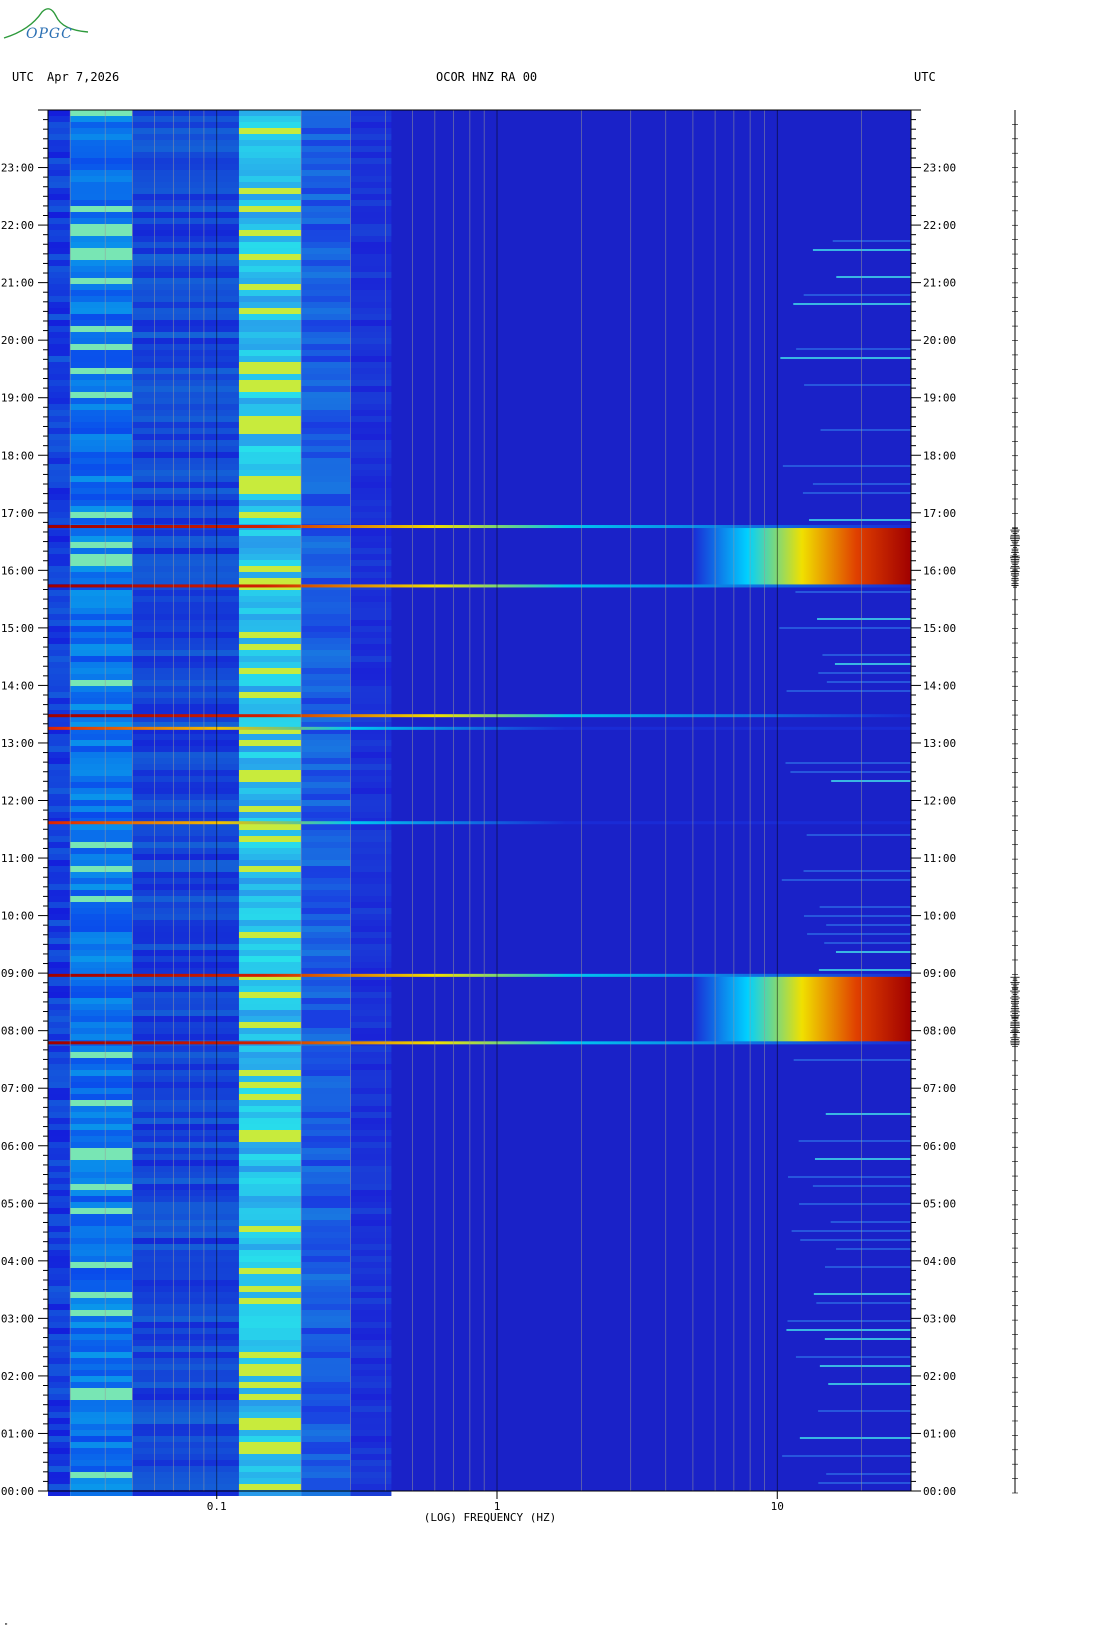 The width and height of the screenshot is (1102, 1634). Describe the element at coordinates (83, 77) in the screenshot. I see `date-label: Apr 7,2026` at that location.